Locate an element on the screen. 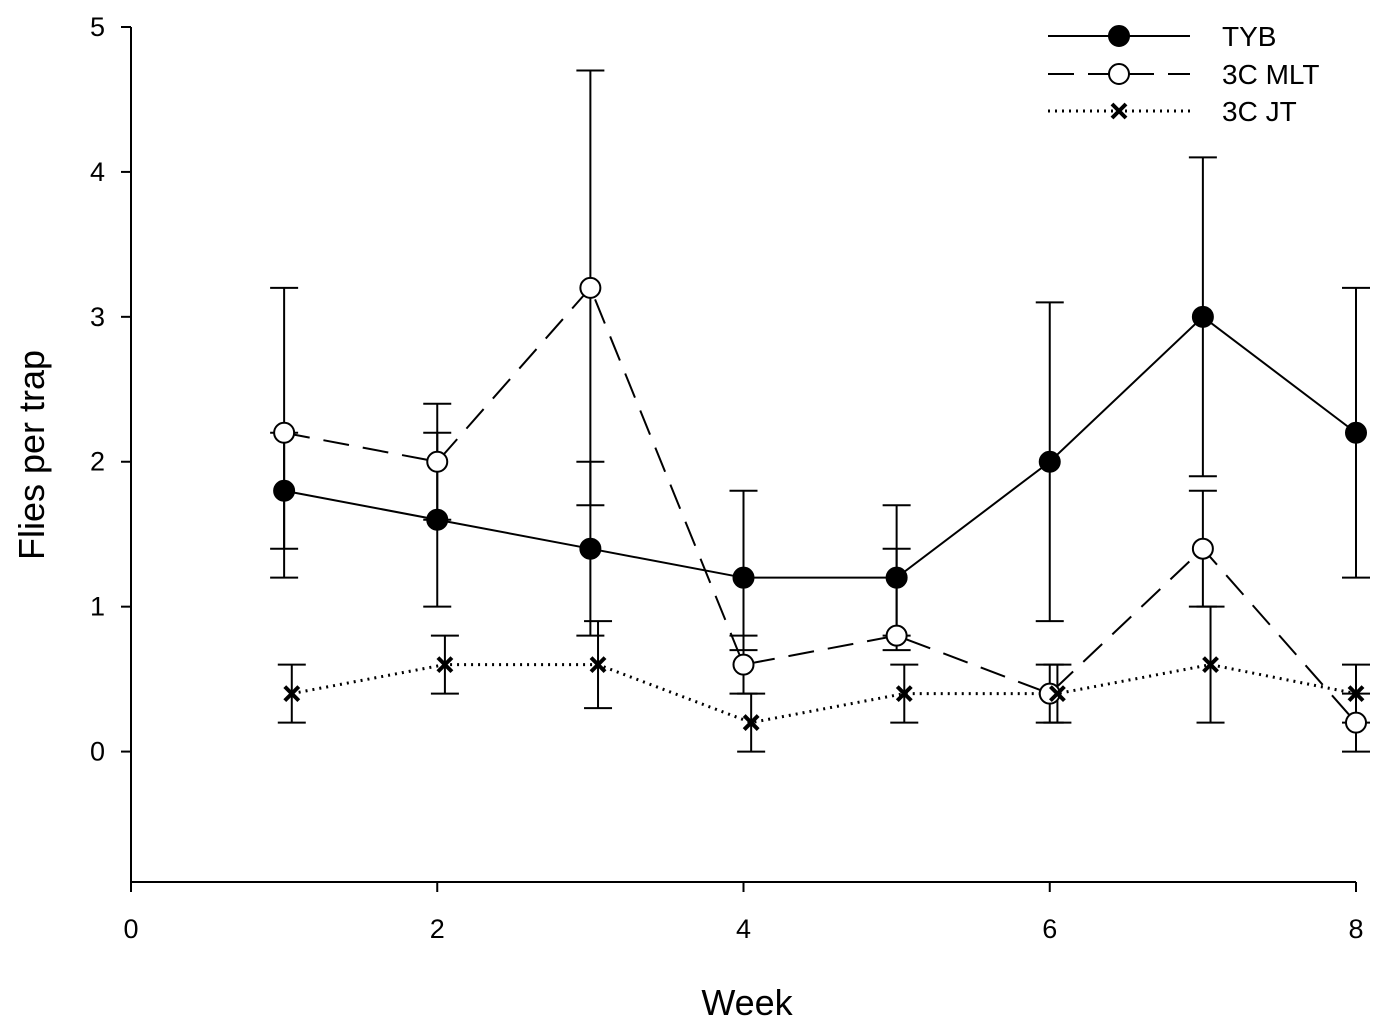  x-tick-label: 2 is located at coordinates (437, 929).